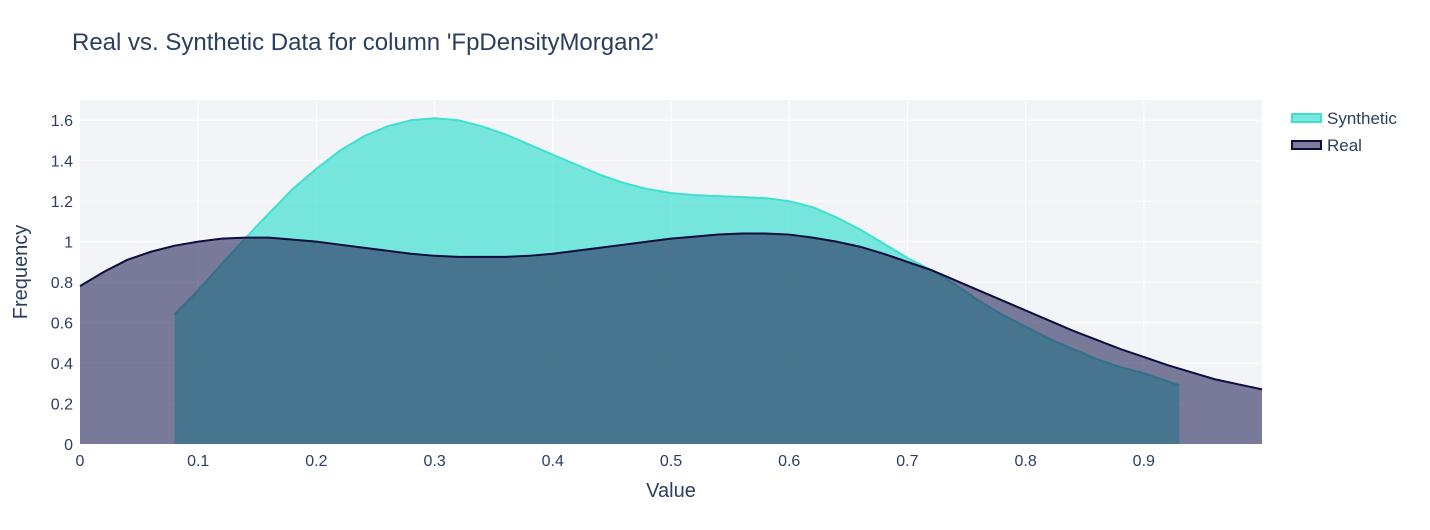  What do you see at coordinates (1344, 145) in the screenshot?
I see `legend-label: Real` at bounding box center [1344, 145].